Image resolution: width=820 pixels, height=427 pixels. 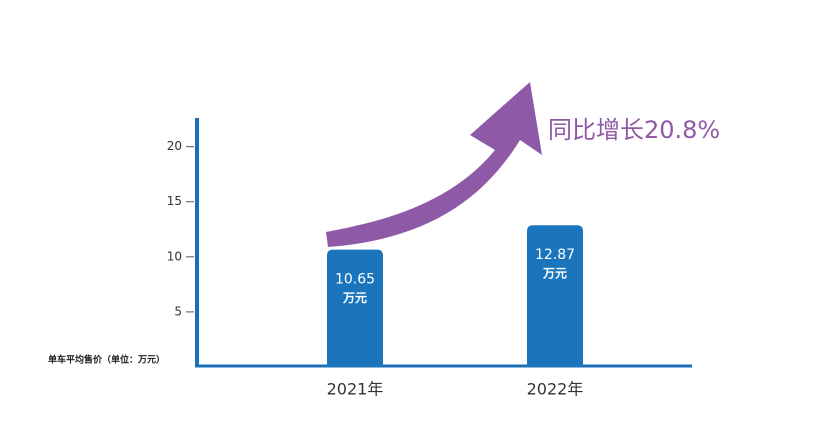 I want to click on y-axis-label: 单车平均售价（单位：万元）, so click(x=106, y=360).